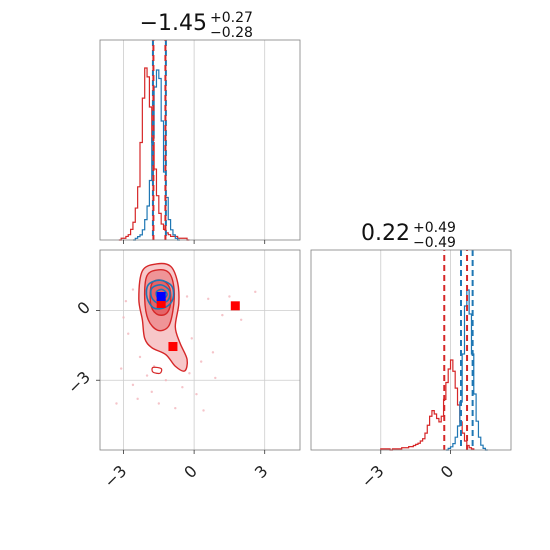 The image size is (550, 550). Describe the element at coordinates (200, 140) in the screenshot. I see `top-panel-frame` at that location.